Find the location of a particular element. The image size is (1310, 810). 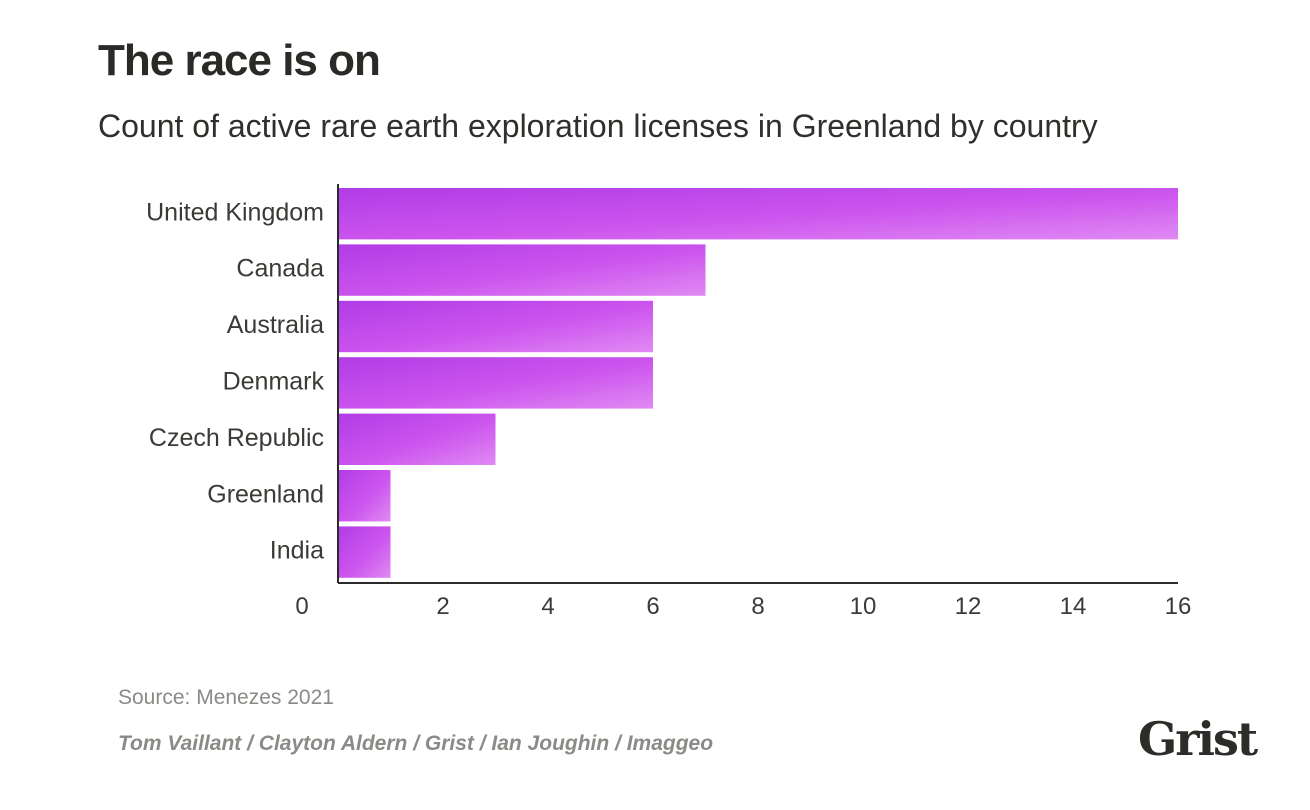

x-tick-label: 8 is located at coordinates (757, 606).